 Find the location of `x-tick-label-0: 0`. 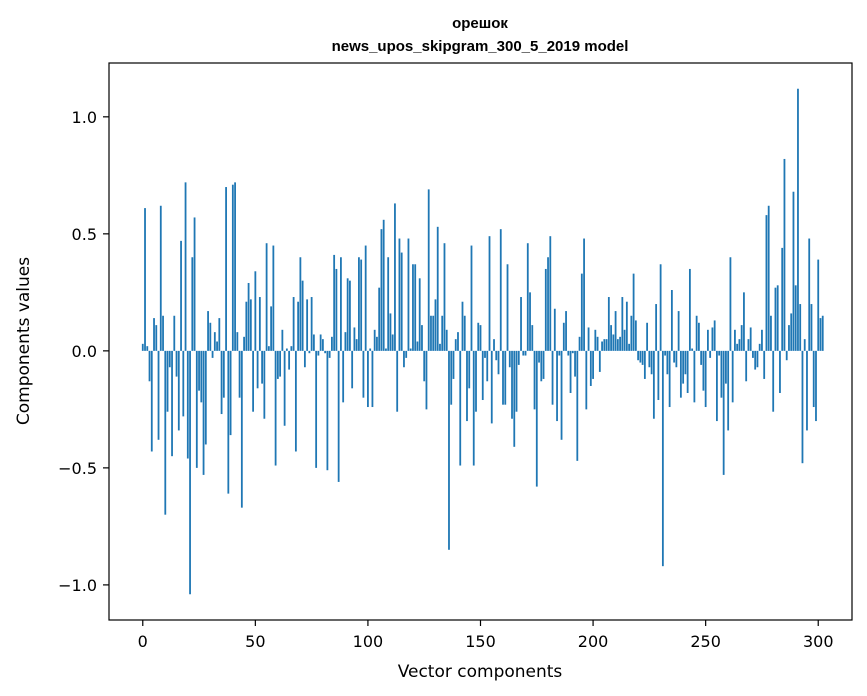

x-tick-label-0: 0 is located at coordinates (143, 641).